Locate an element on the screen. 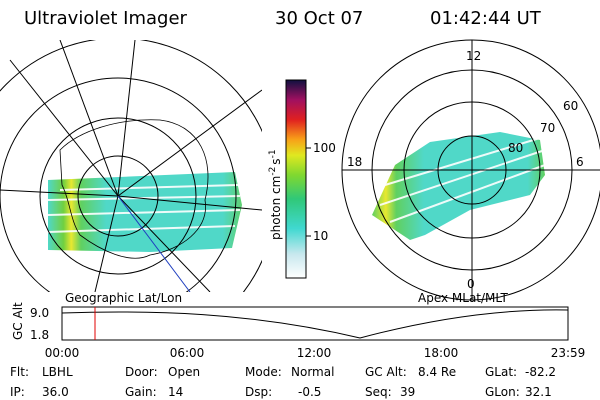 The height and width of the screenshot is (400, 600). timeline-x-tick: 23:59 is located at coordinates (568, 353).